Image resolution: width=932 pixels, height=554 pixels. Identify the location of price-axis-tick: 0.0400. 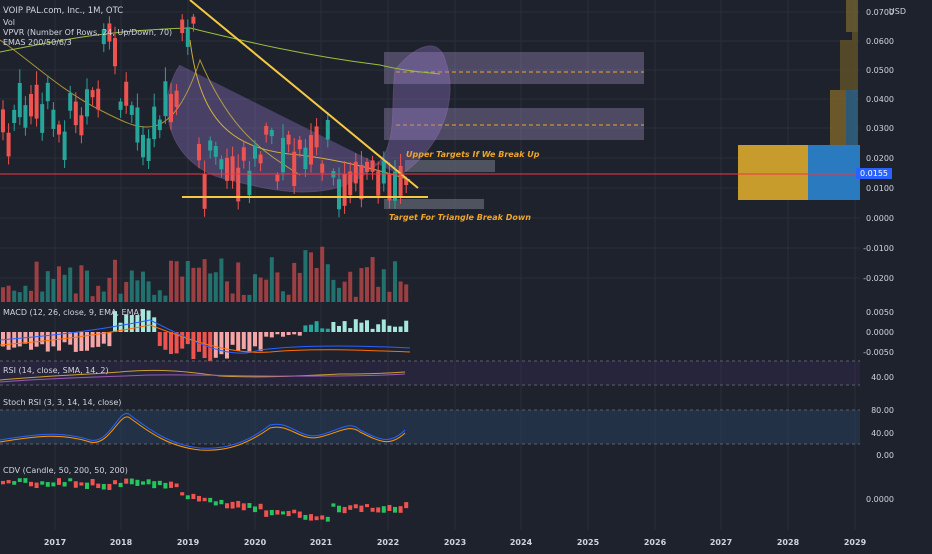
(880, 99).